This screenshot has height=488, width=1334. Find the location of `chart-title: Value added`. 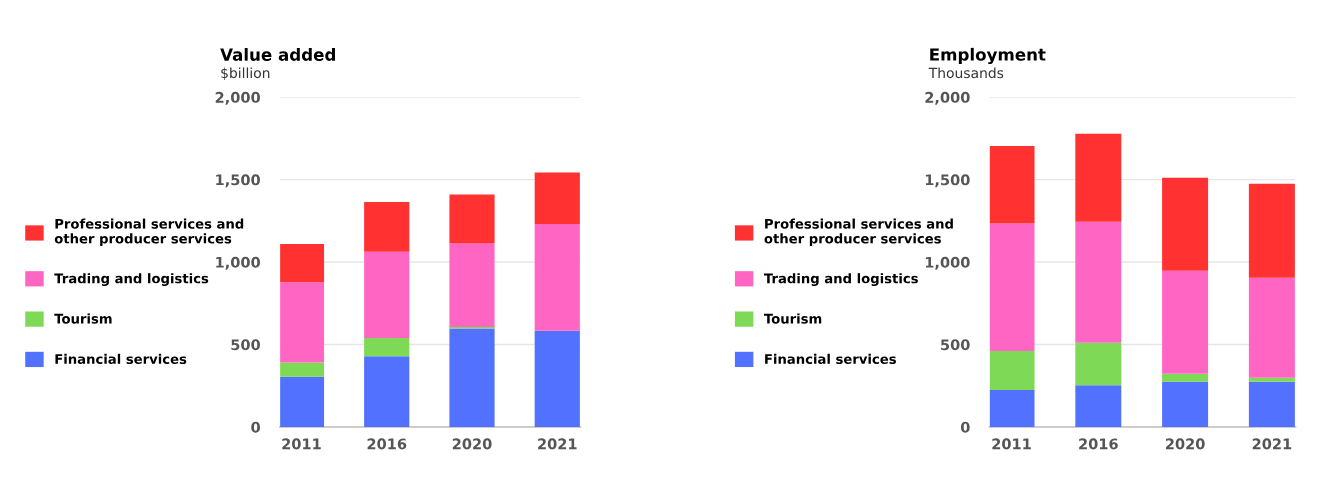

chart-title: Value added is located at coordinates (277, 54).